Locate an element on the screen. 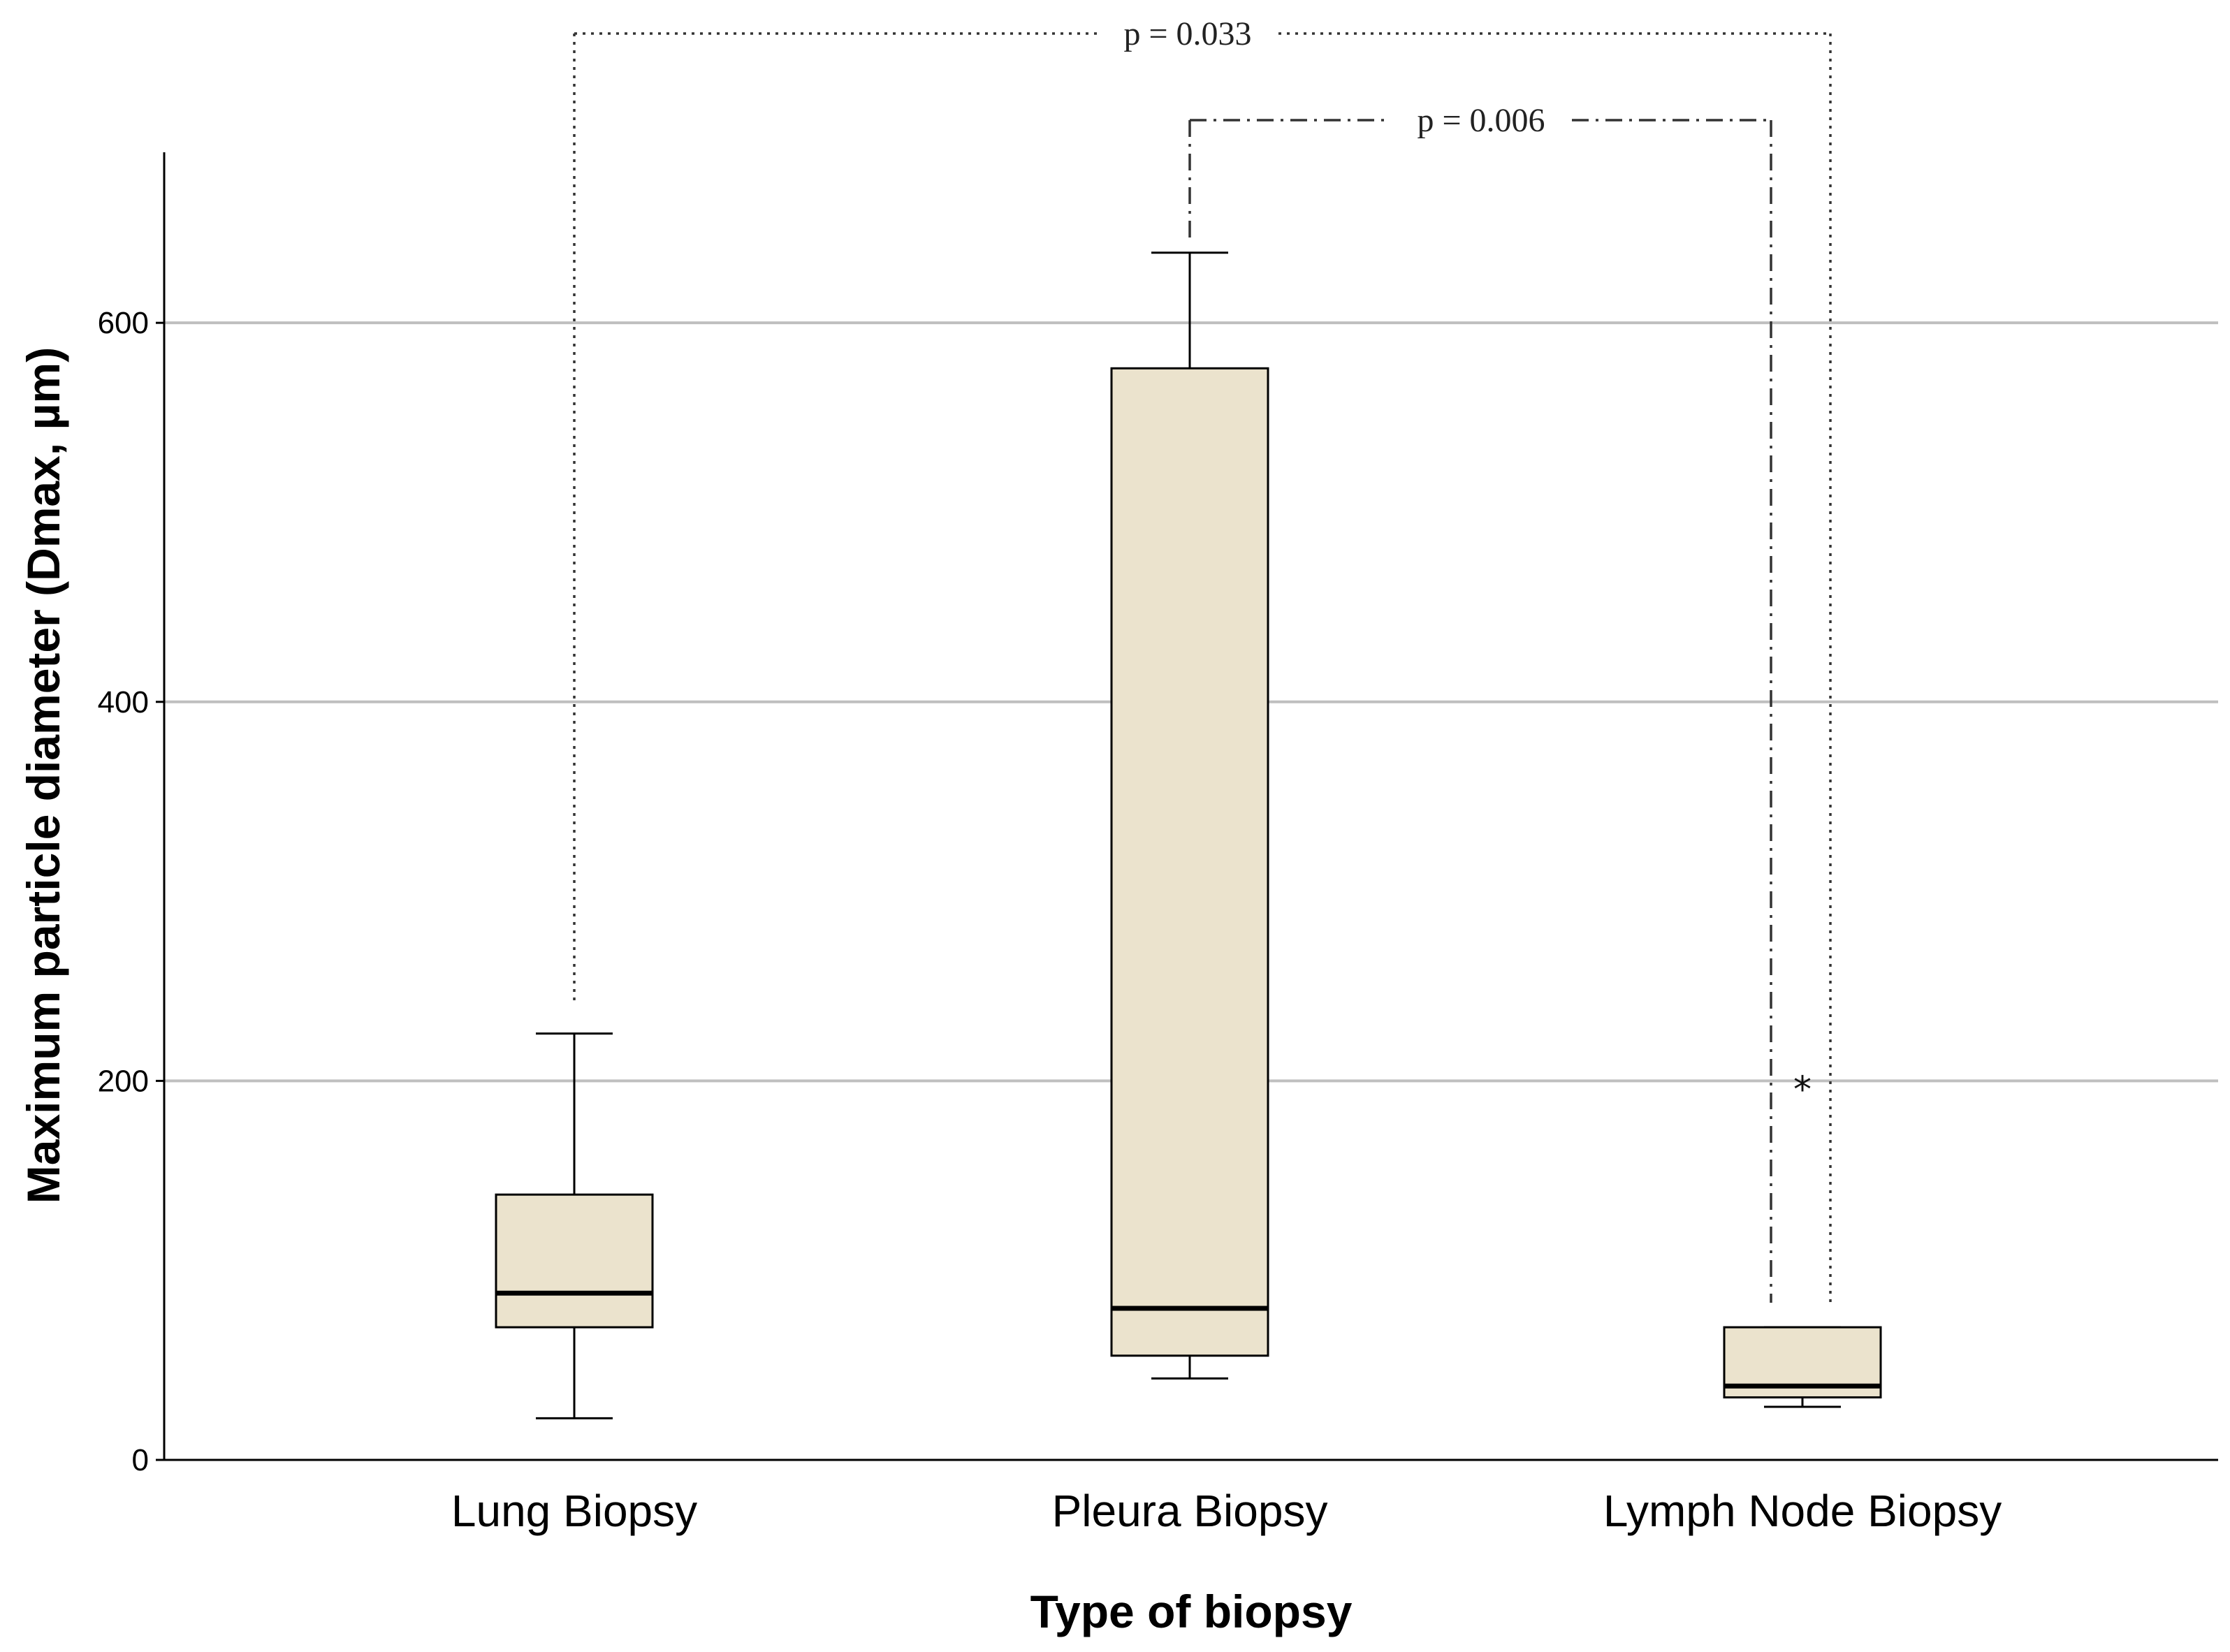  y-tick-label: 0 is located at coordinates (140, 1460).